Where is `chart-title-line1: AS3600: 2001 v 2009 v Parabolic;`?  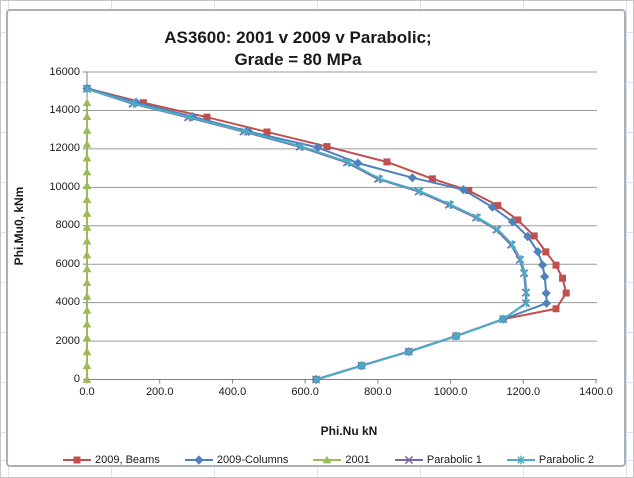
chart-title-line1: AS3600: 2001 v 2009 v Parabolic; is located at coordinates (298, 37).